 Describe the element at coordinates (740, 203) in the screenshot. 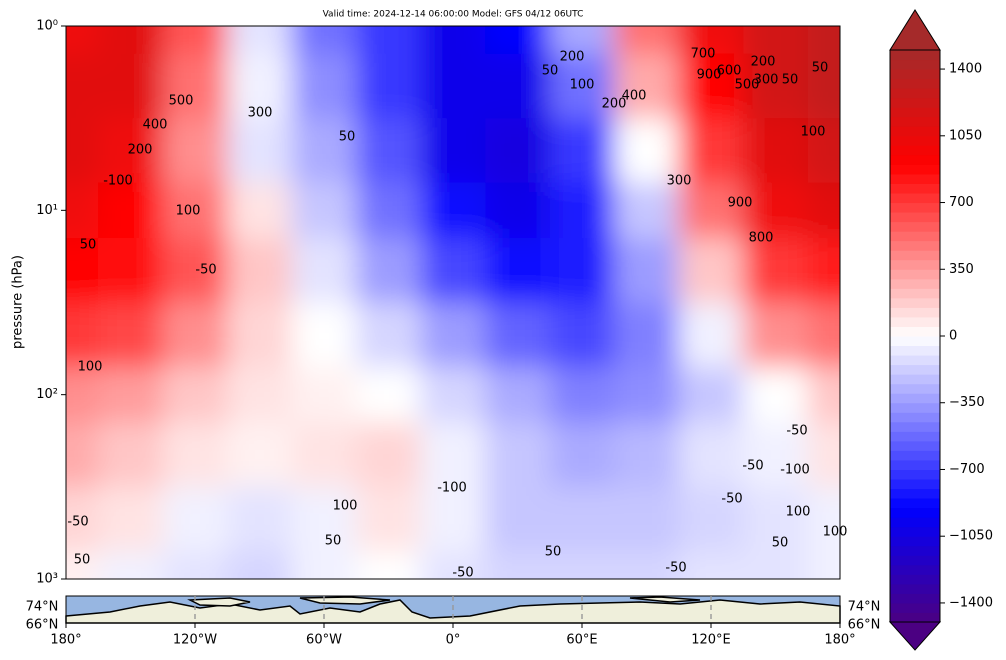

I see `contour-label: 900` at that location.